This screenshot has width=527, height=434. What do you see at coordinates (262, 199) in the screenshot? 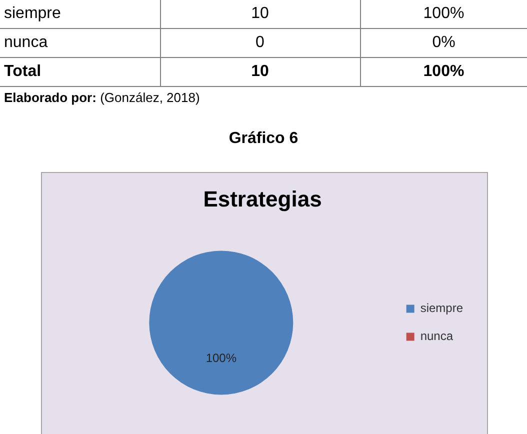
I see `chart-title: Estrategias` at bounding box center [262, 199].